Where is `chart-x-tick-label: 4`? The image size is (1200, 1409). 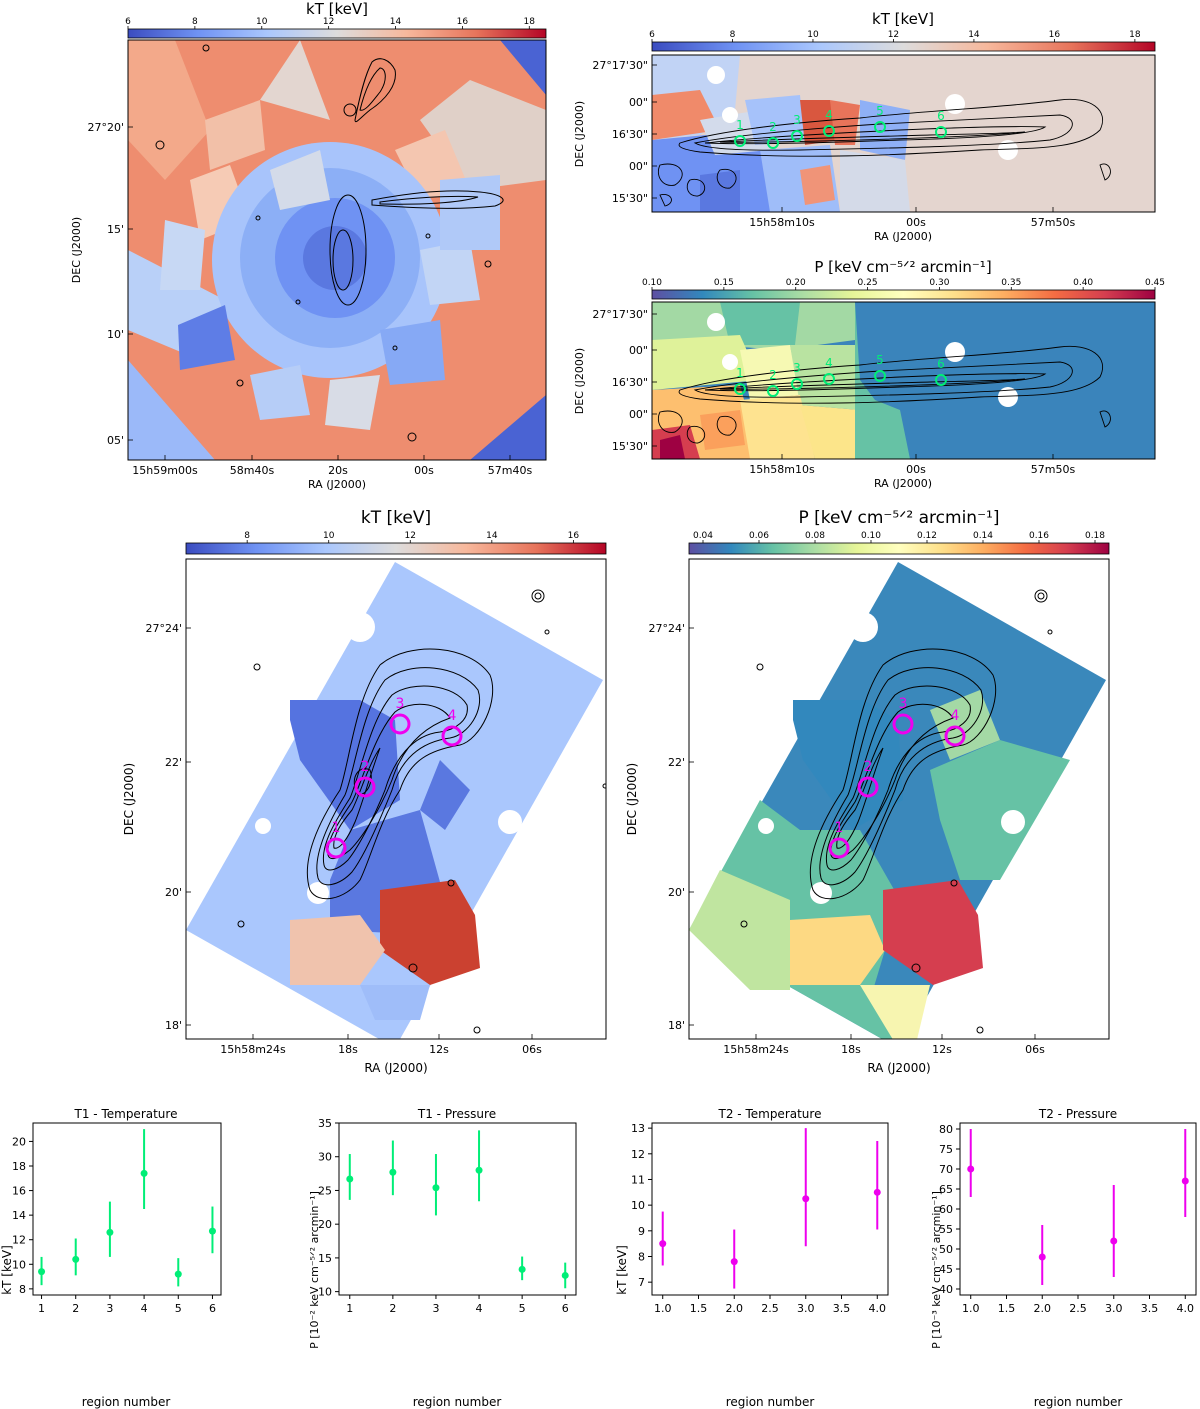 chart-x-tick-label: 4 is located at coordinates (479, 1308).